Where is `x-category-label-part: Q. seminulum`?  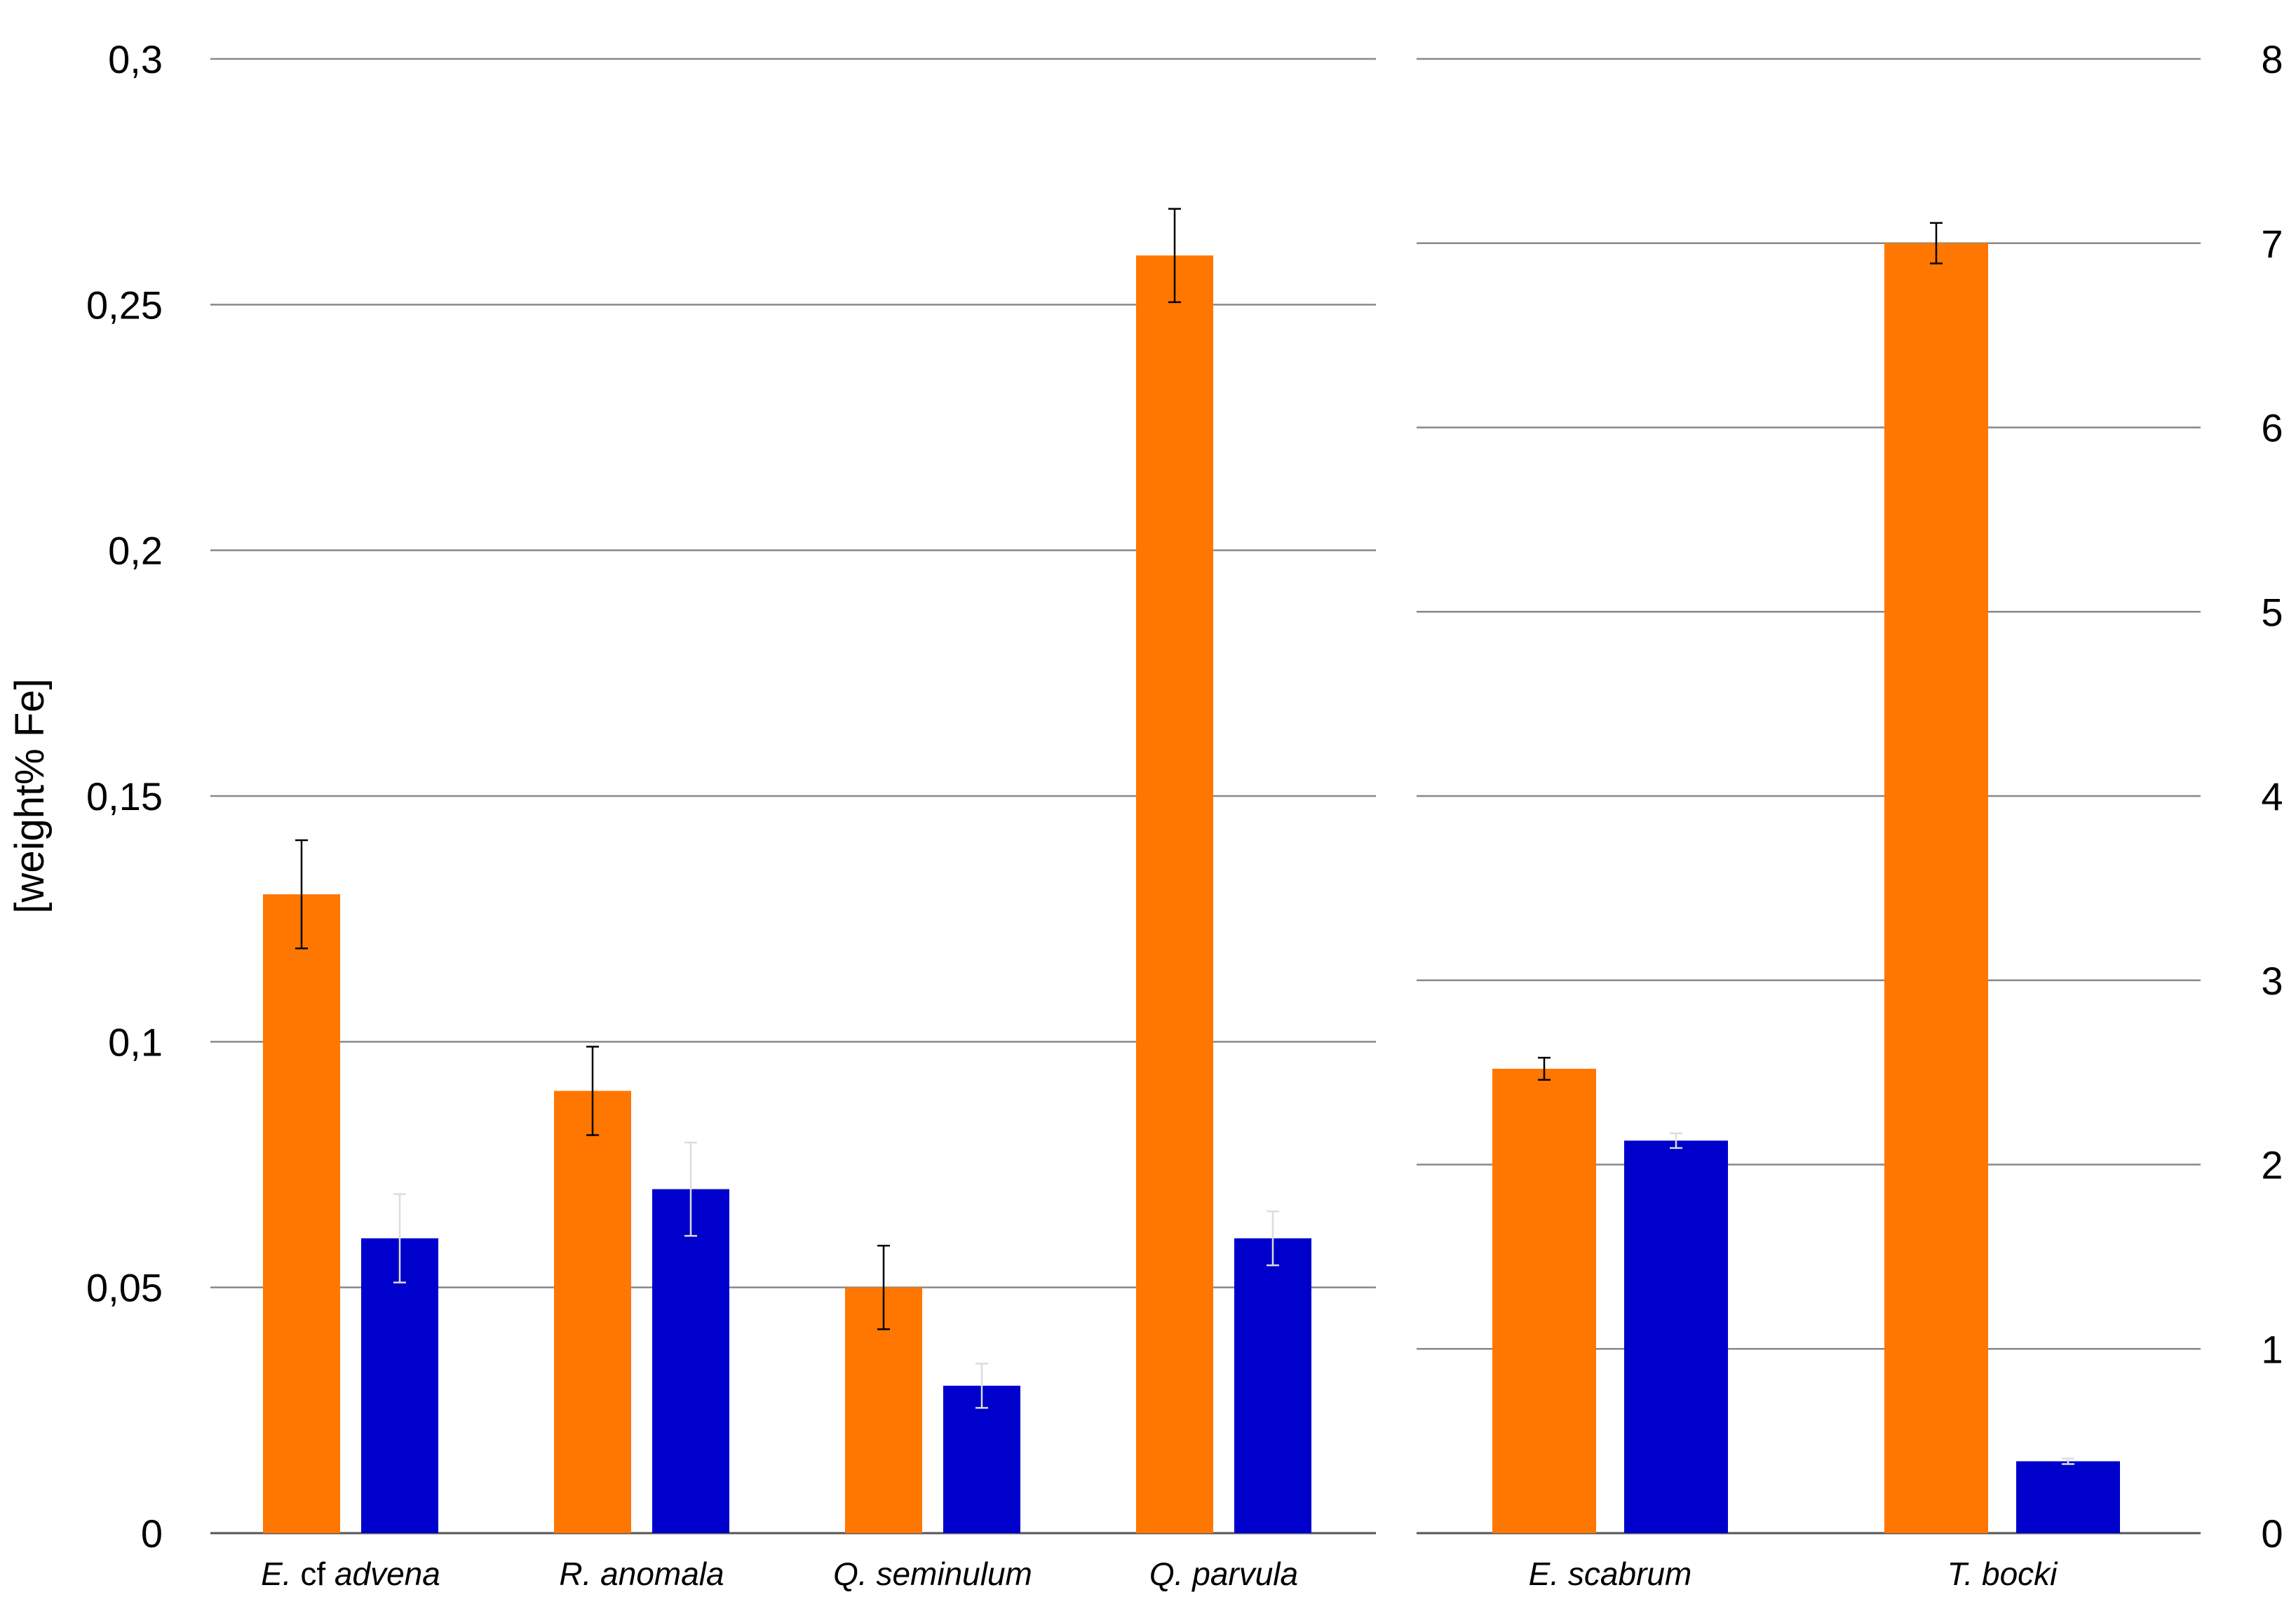
x-category-label-part: Q. seminulum is located at coordinates (933, 1574).